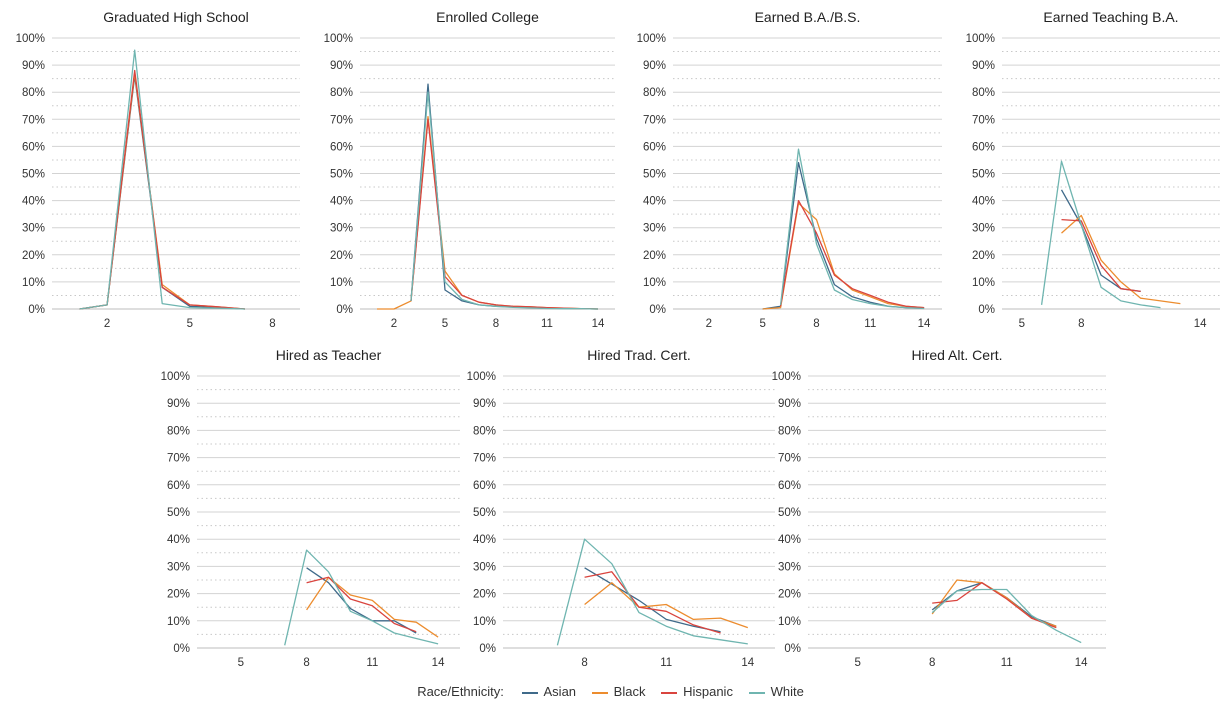  I want to click on legend-swatch-black, so click(599, 692).